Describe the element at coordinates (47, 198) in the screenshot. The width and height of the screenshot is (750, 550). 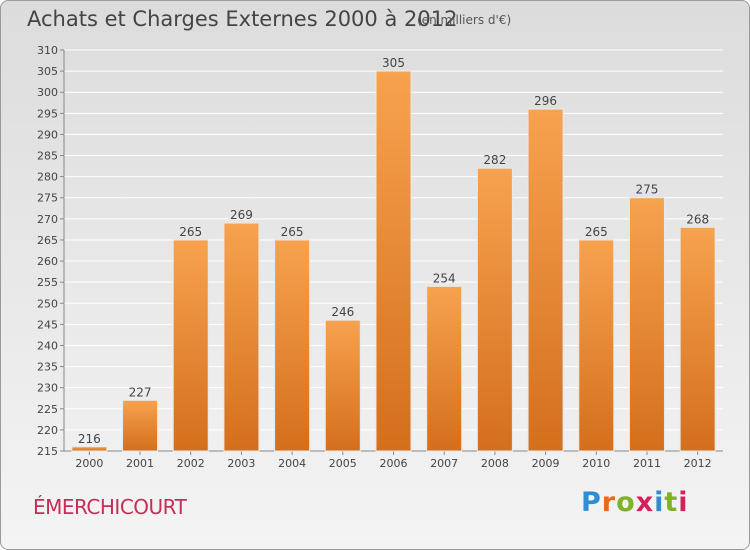
I see `y-tick-label: 275` at that location.